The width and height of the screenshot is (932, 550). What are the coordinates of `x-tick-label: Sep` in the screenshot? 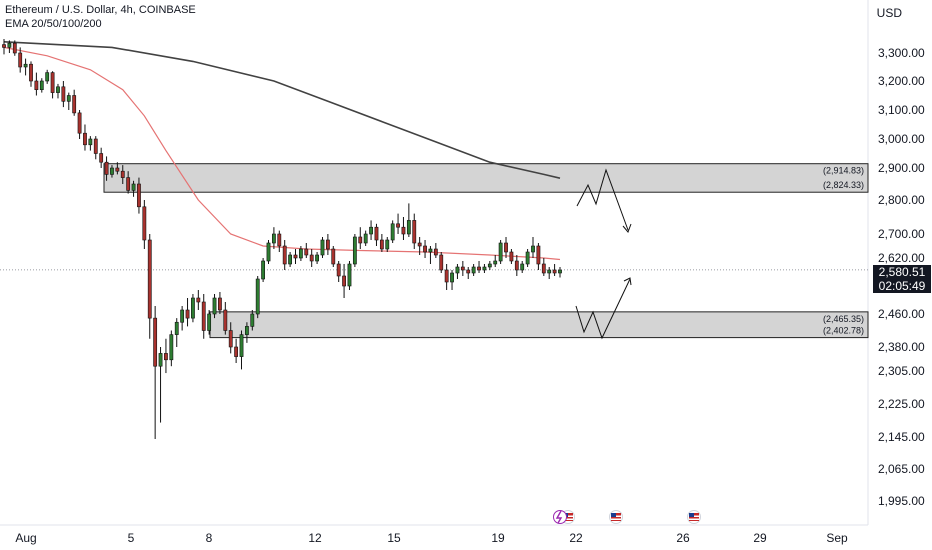 It's located at (837, 538).